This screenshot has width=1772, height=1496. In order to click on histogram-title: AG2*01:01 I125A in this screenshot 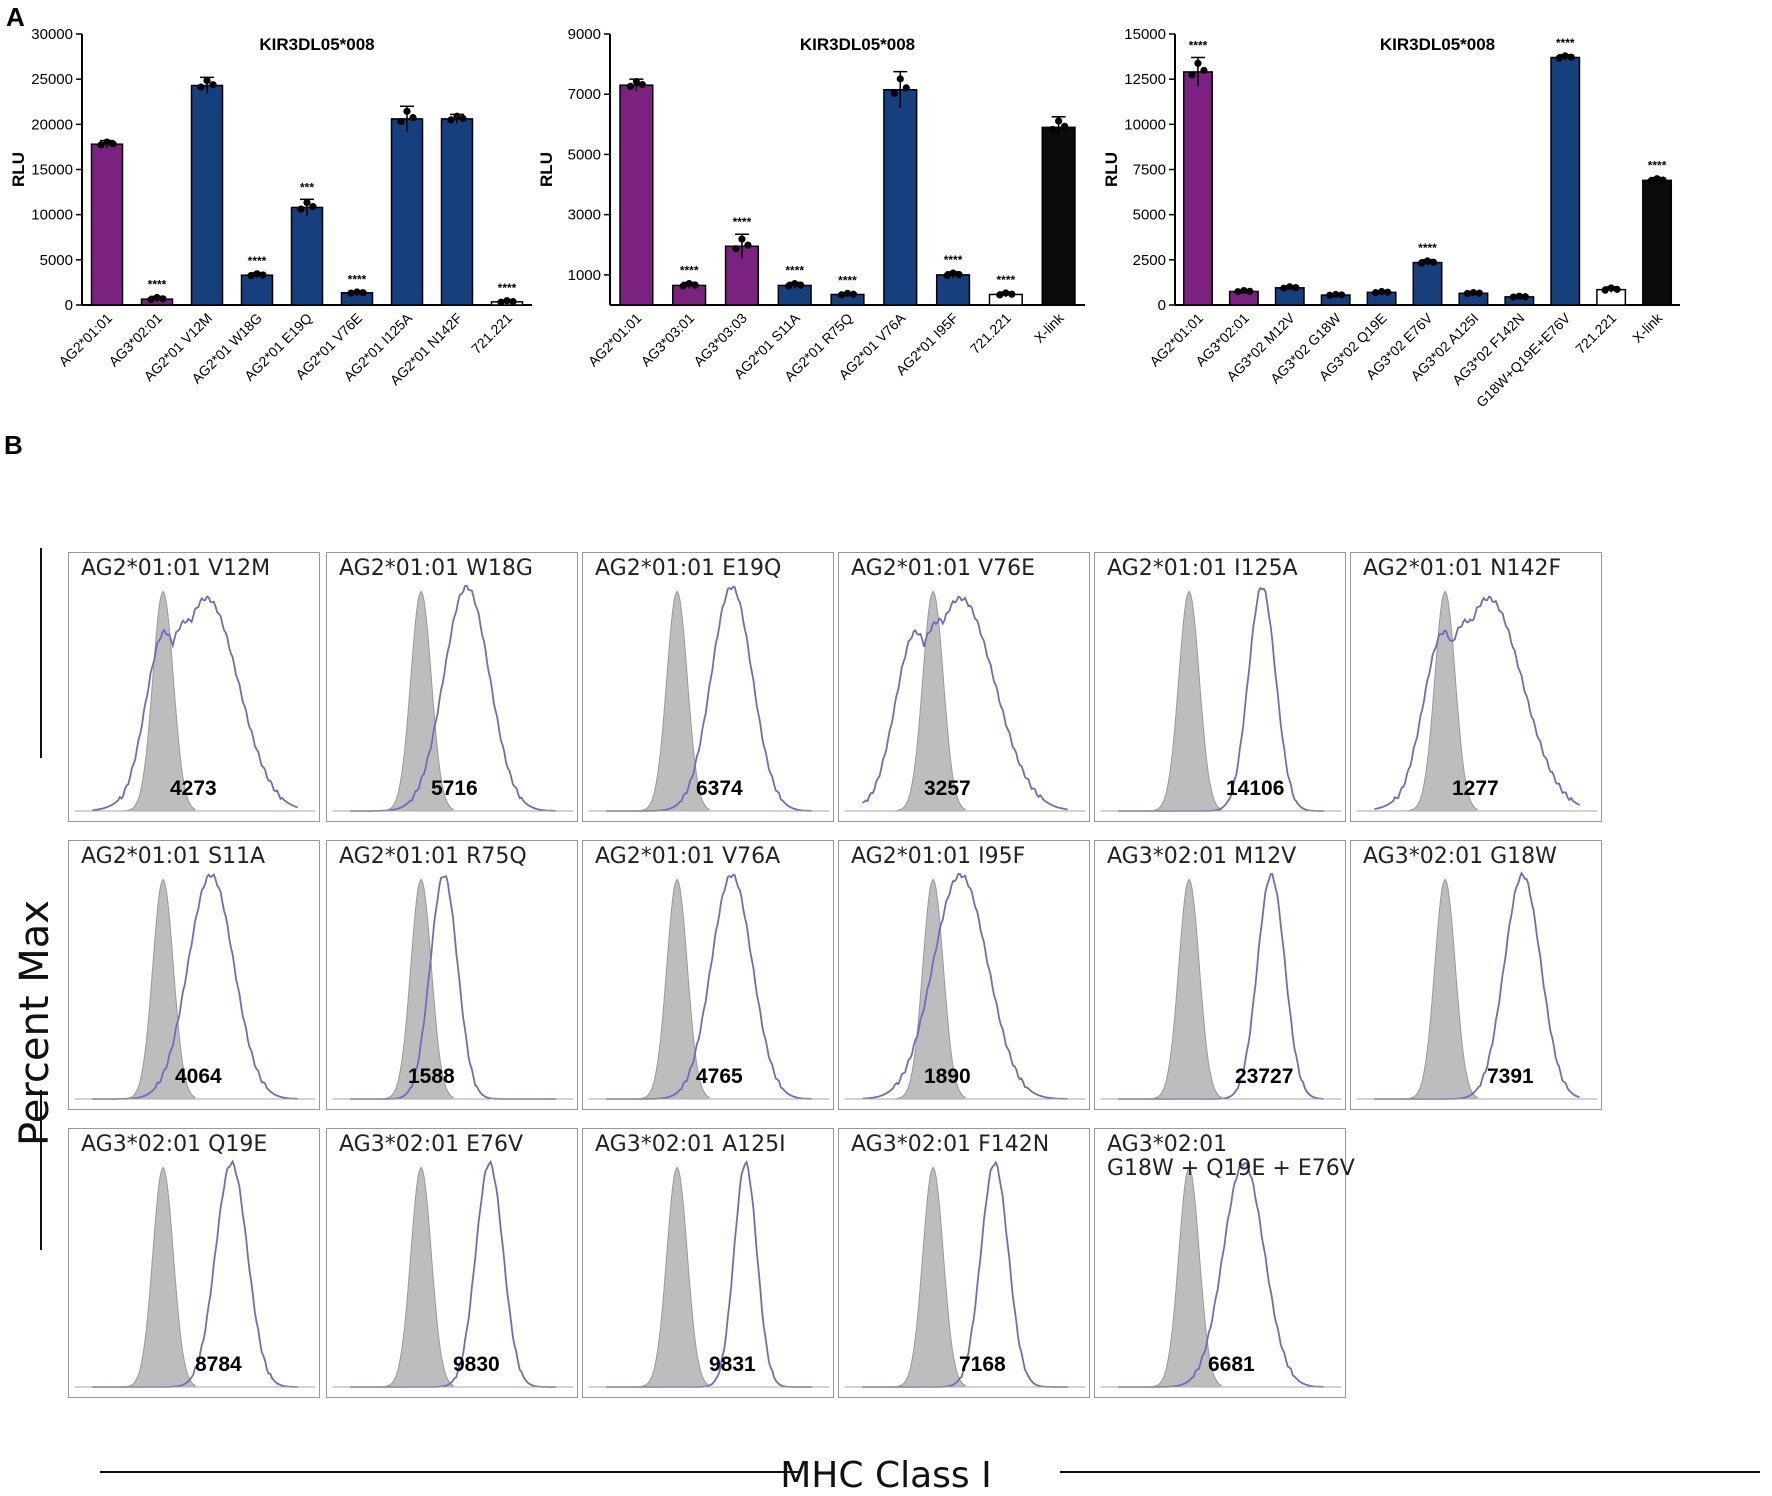, I will do `click(1202, 569)`.